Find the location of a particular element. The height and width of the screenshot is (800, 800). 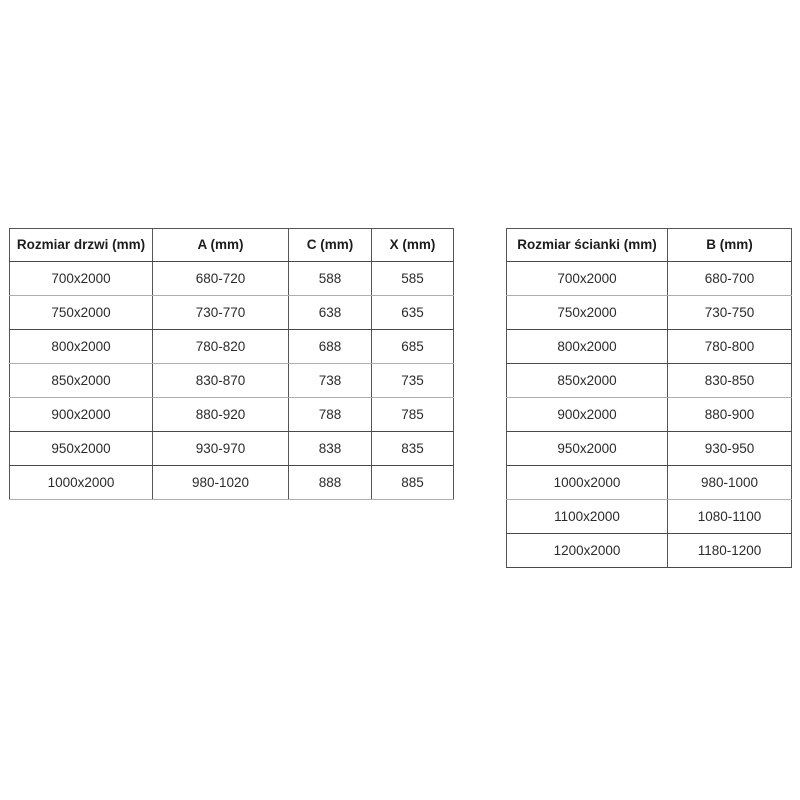

cell-a: 680-720 is located at coordinates (220, 278).